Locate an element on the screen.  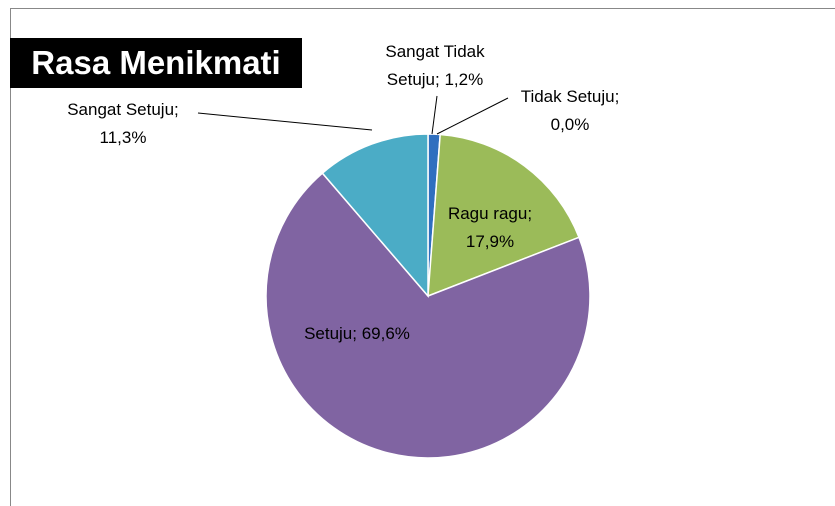
leaders is located at coordinates (353, 115).